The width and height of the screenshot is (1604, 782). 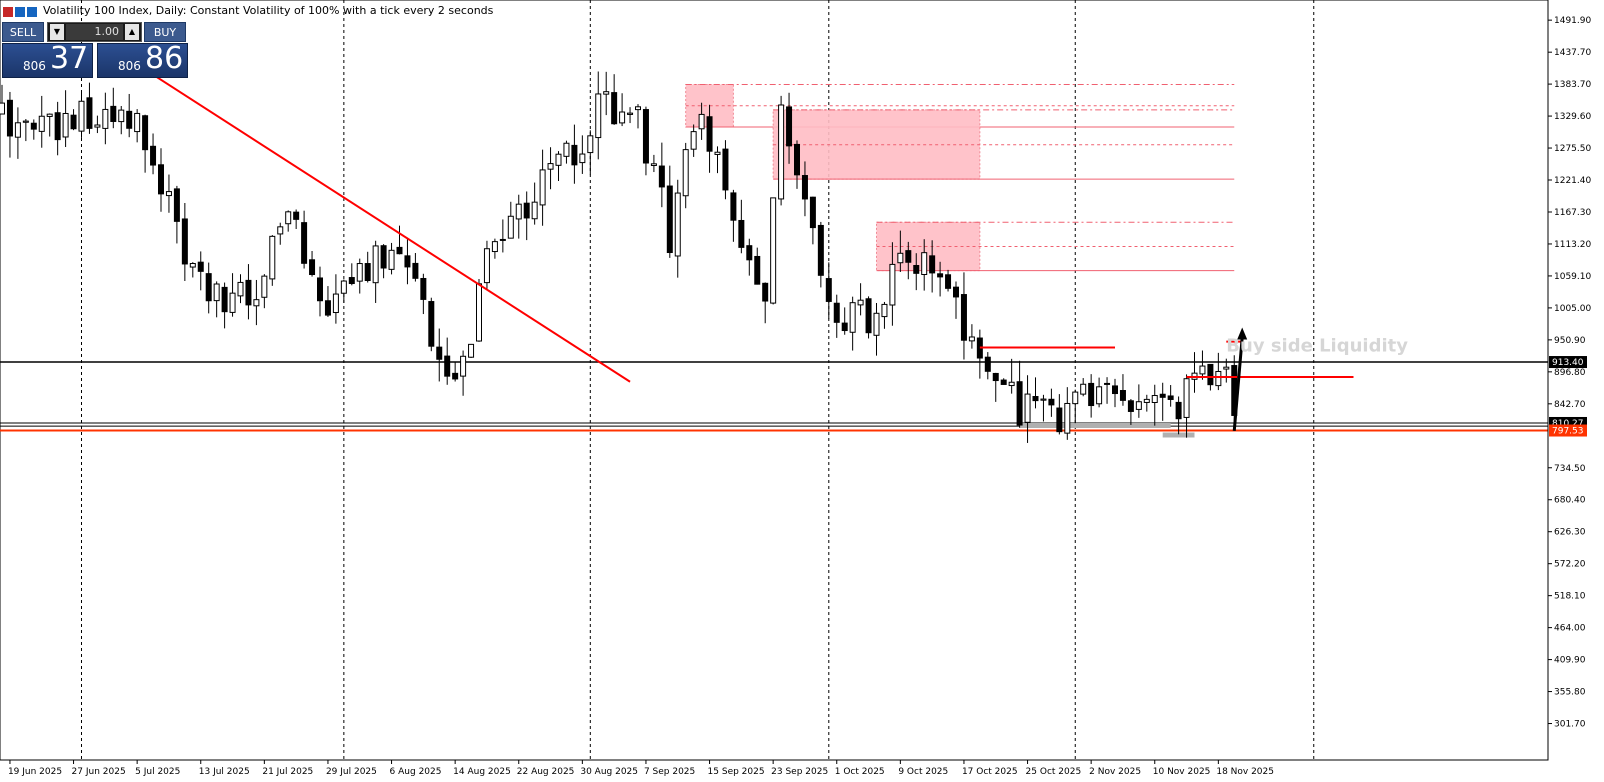 What do you see at coordinates (1570, 533) in the screenshot?
I see `y-tick-label: 626.30` at bounding box center [1570, 533].